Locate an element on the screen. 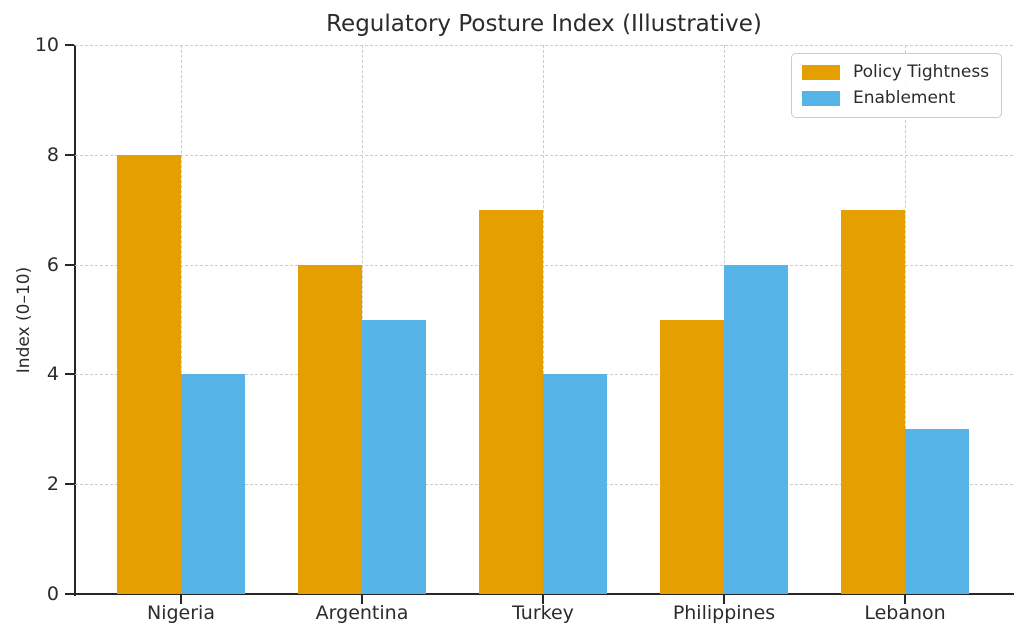 This screenshot has width=1024, height=635. bar-enablement-philippines is located at coordinates (756, 429).